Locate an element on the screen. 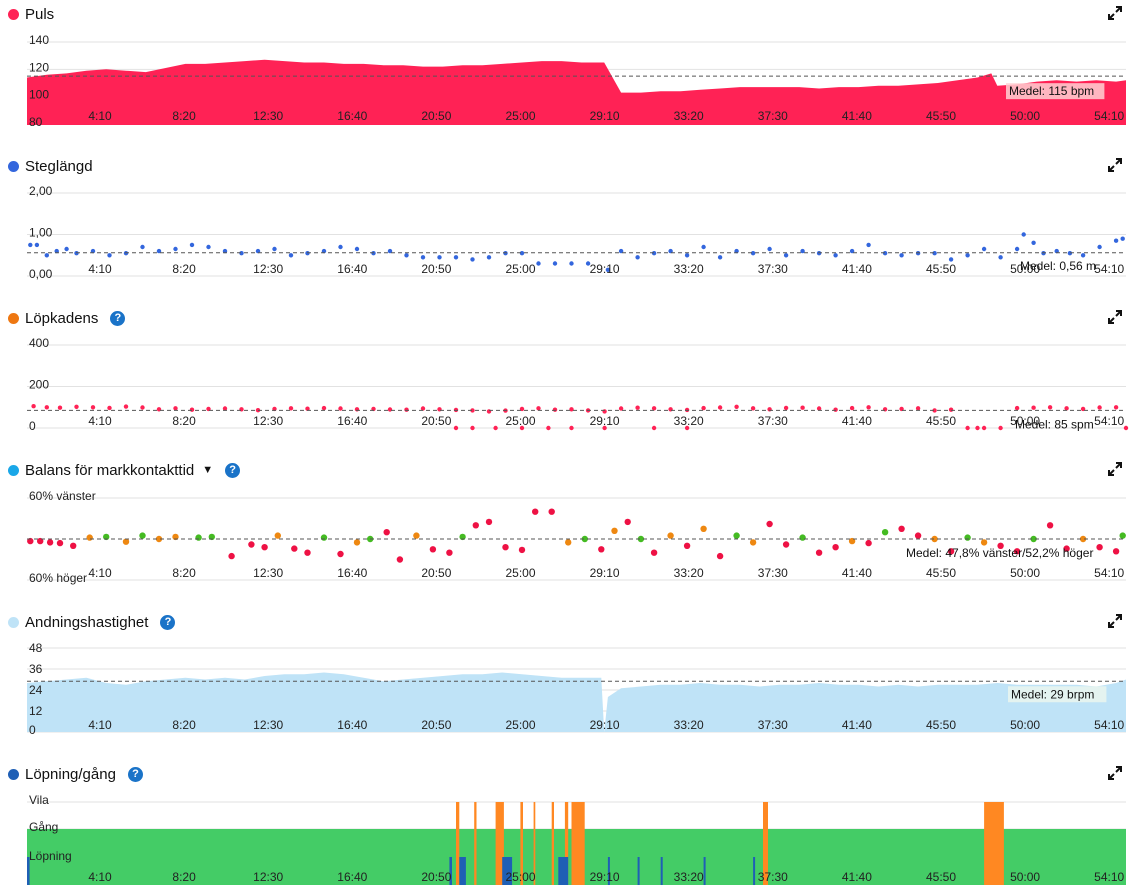 This screenshot has width=1134, height=895. y-tick-label: 0,00 is located at coordinates (41, 274).